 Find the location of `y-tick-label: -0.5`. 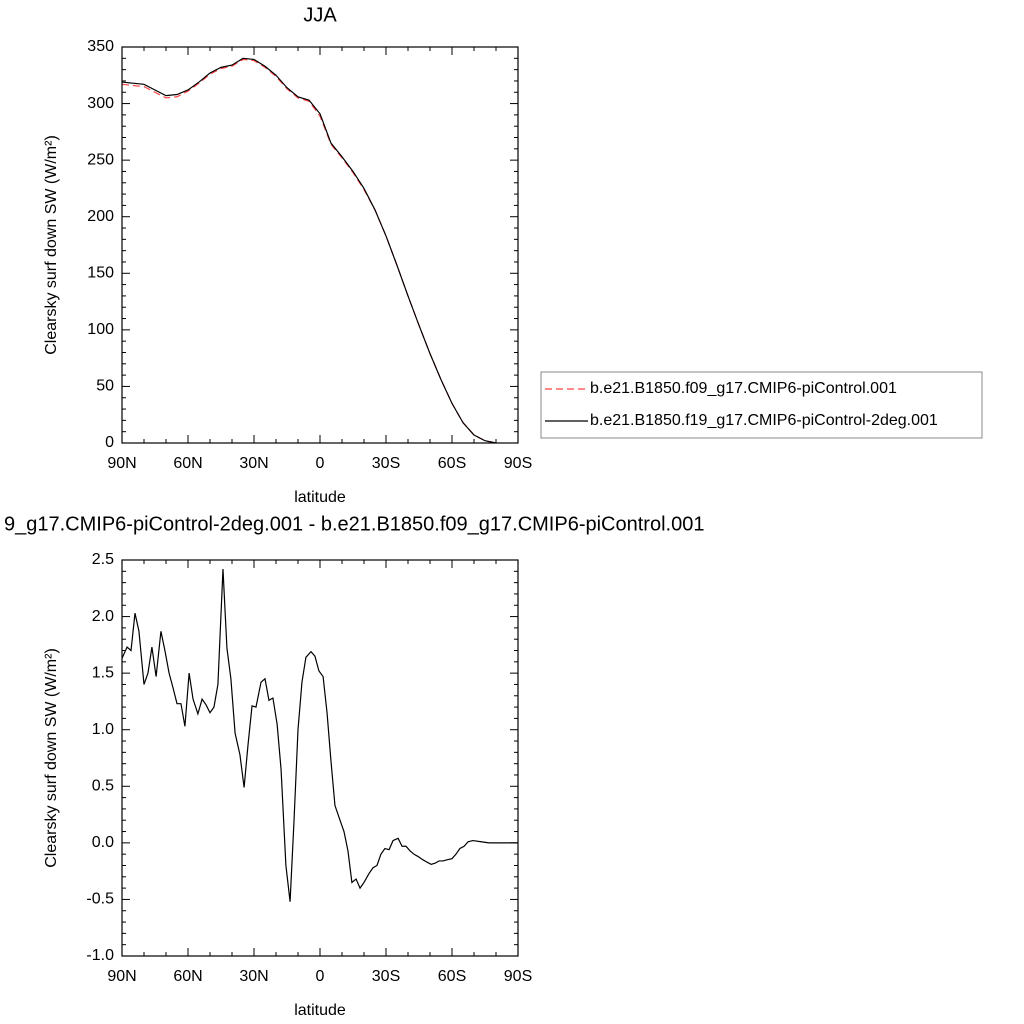

y-tick-label: -0.5 is located at coordinates (100, 899).